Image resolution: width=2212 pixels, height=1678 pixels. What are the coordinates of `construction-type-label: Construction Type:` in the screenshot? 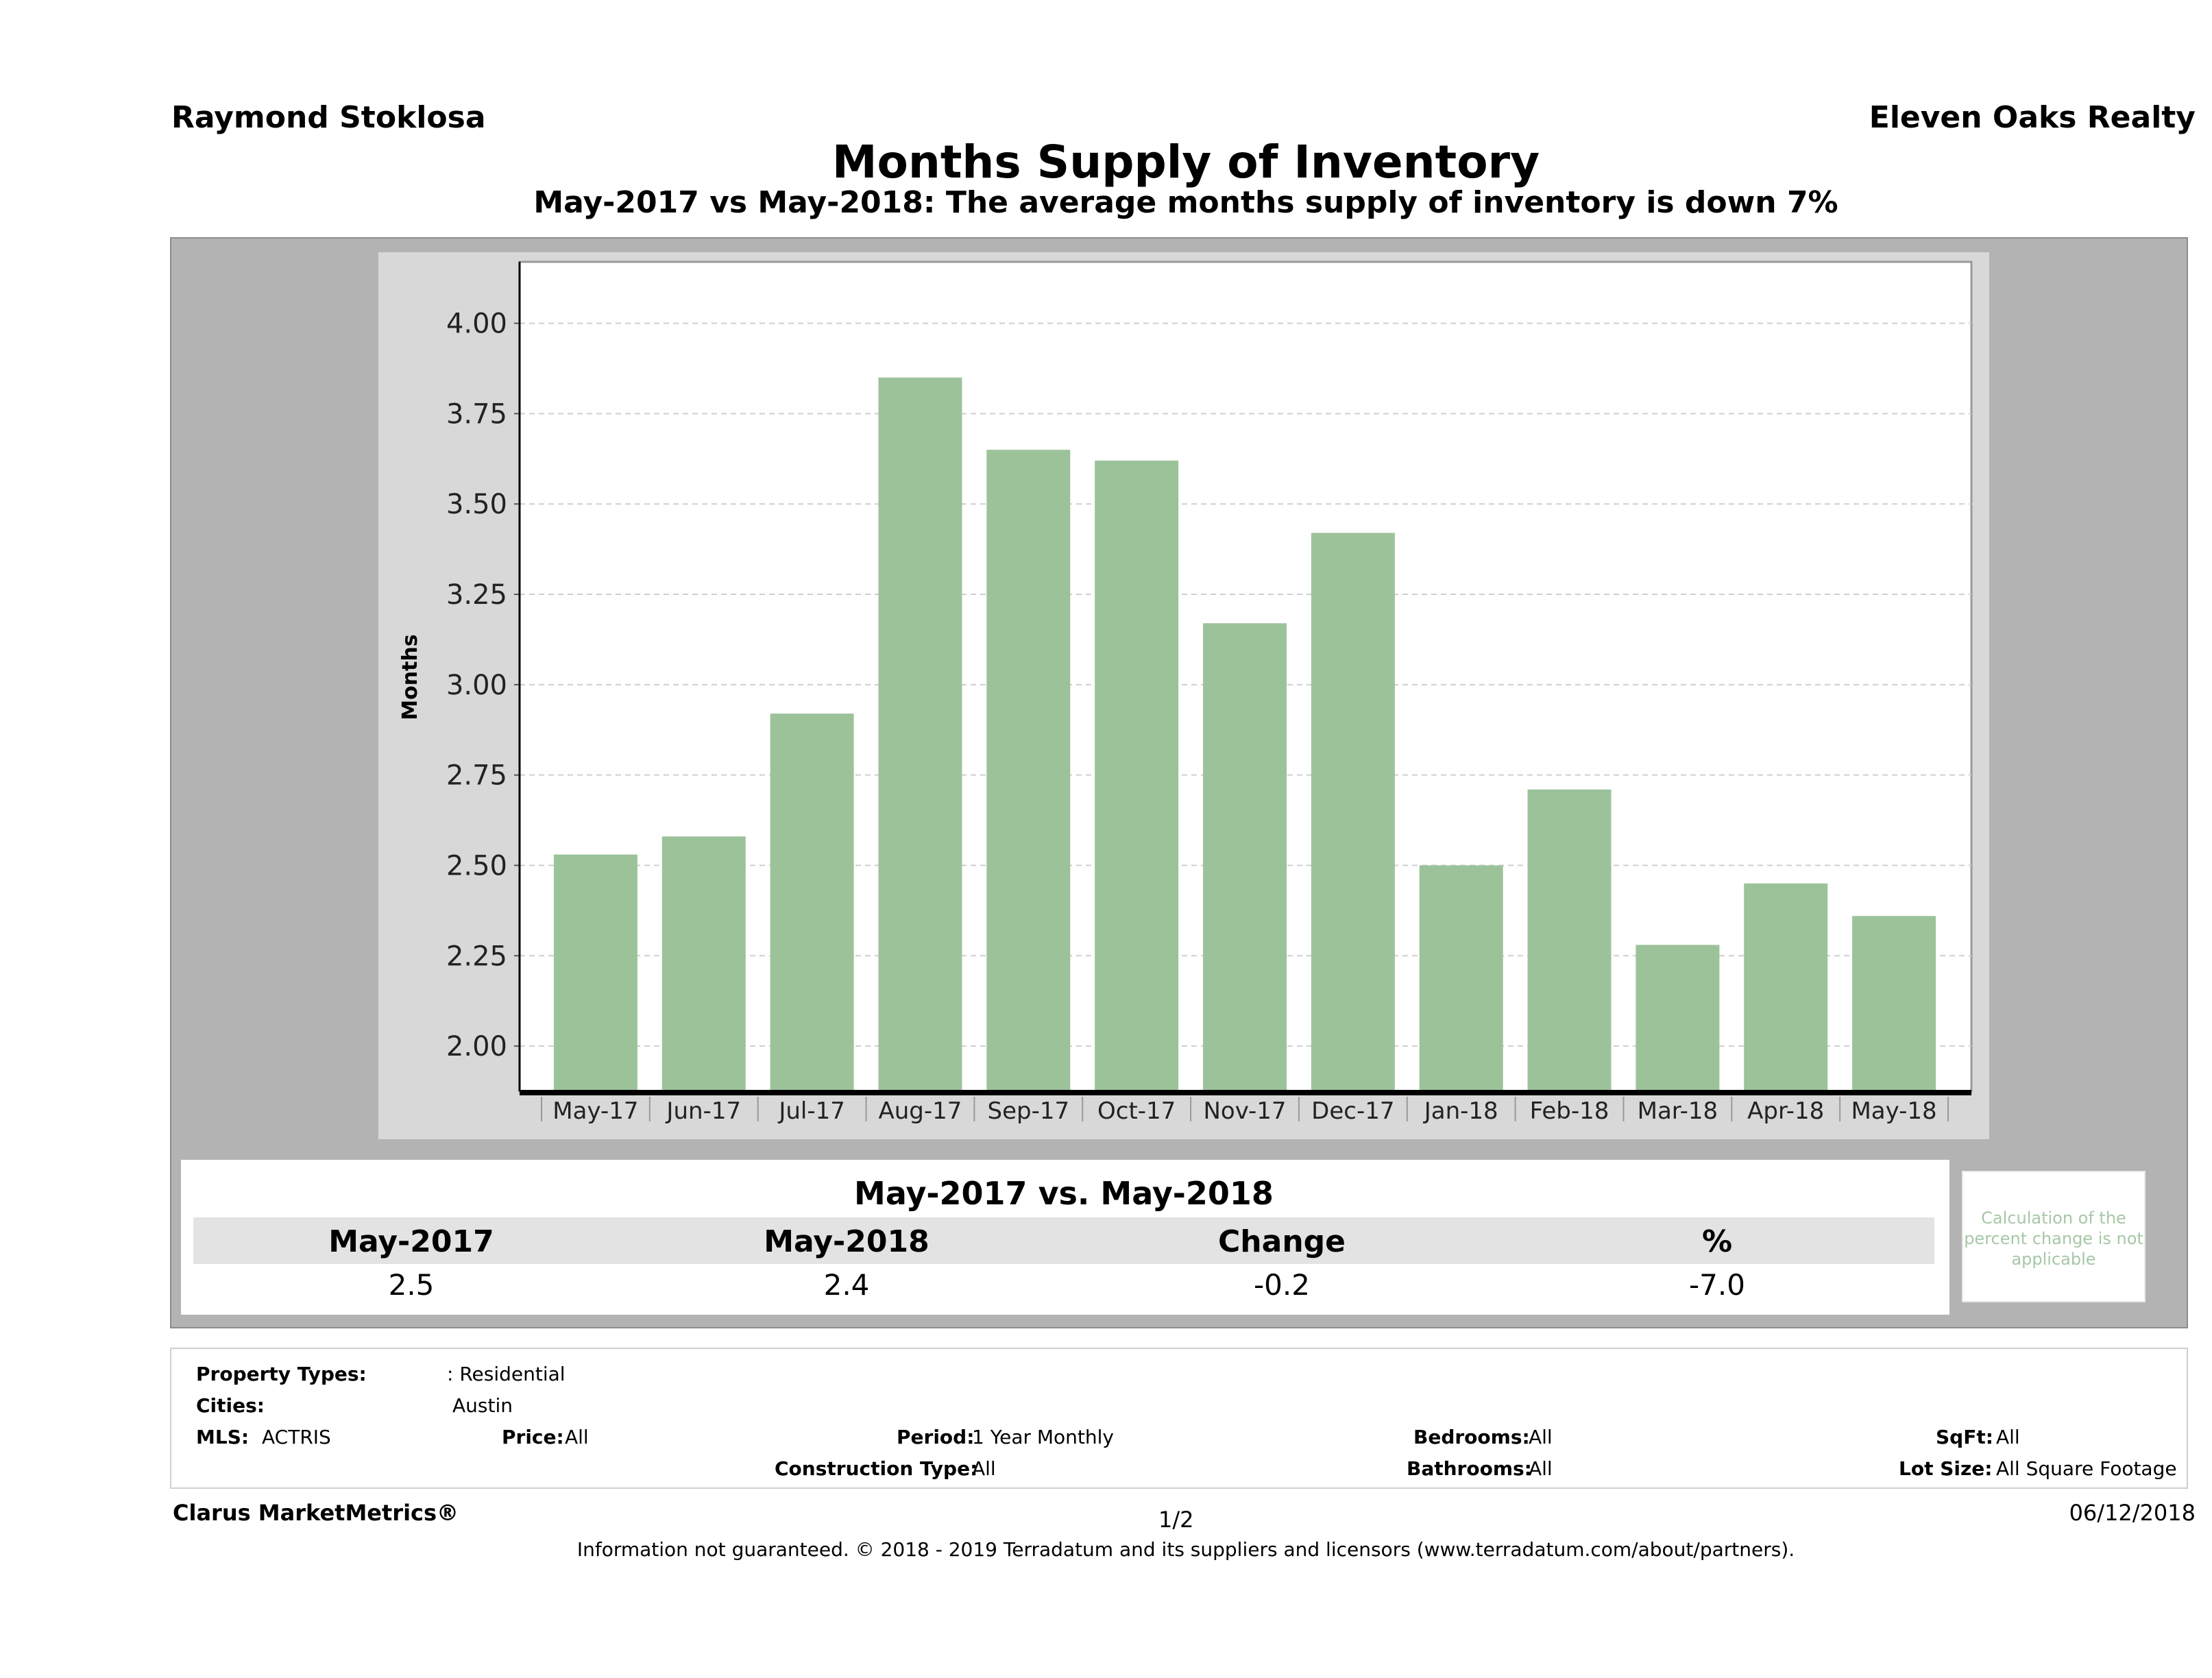 It's located at (877, 1468).